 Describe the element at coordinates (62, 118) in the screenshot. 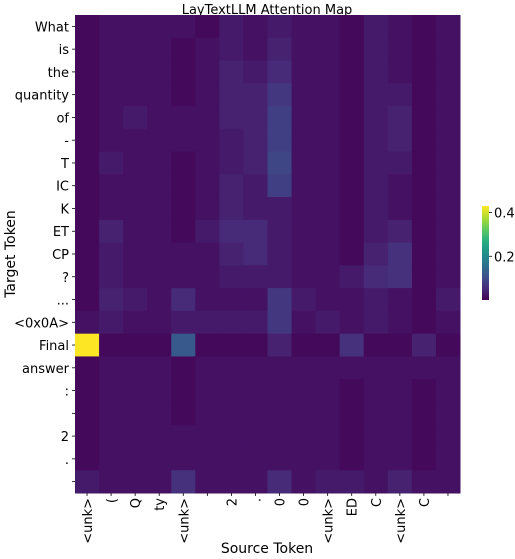

I see `y-tick-label: of` at that location.